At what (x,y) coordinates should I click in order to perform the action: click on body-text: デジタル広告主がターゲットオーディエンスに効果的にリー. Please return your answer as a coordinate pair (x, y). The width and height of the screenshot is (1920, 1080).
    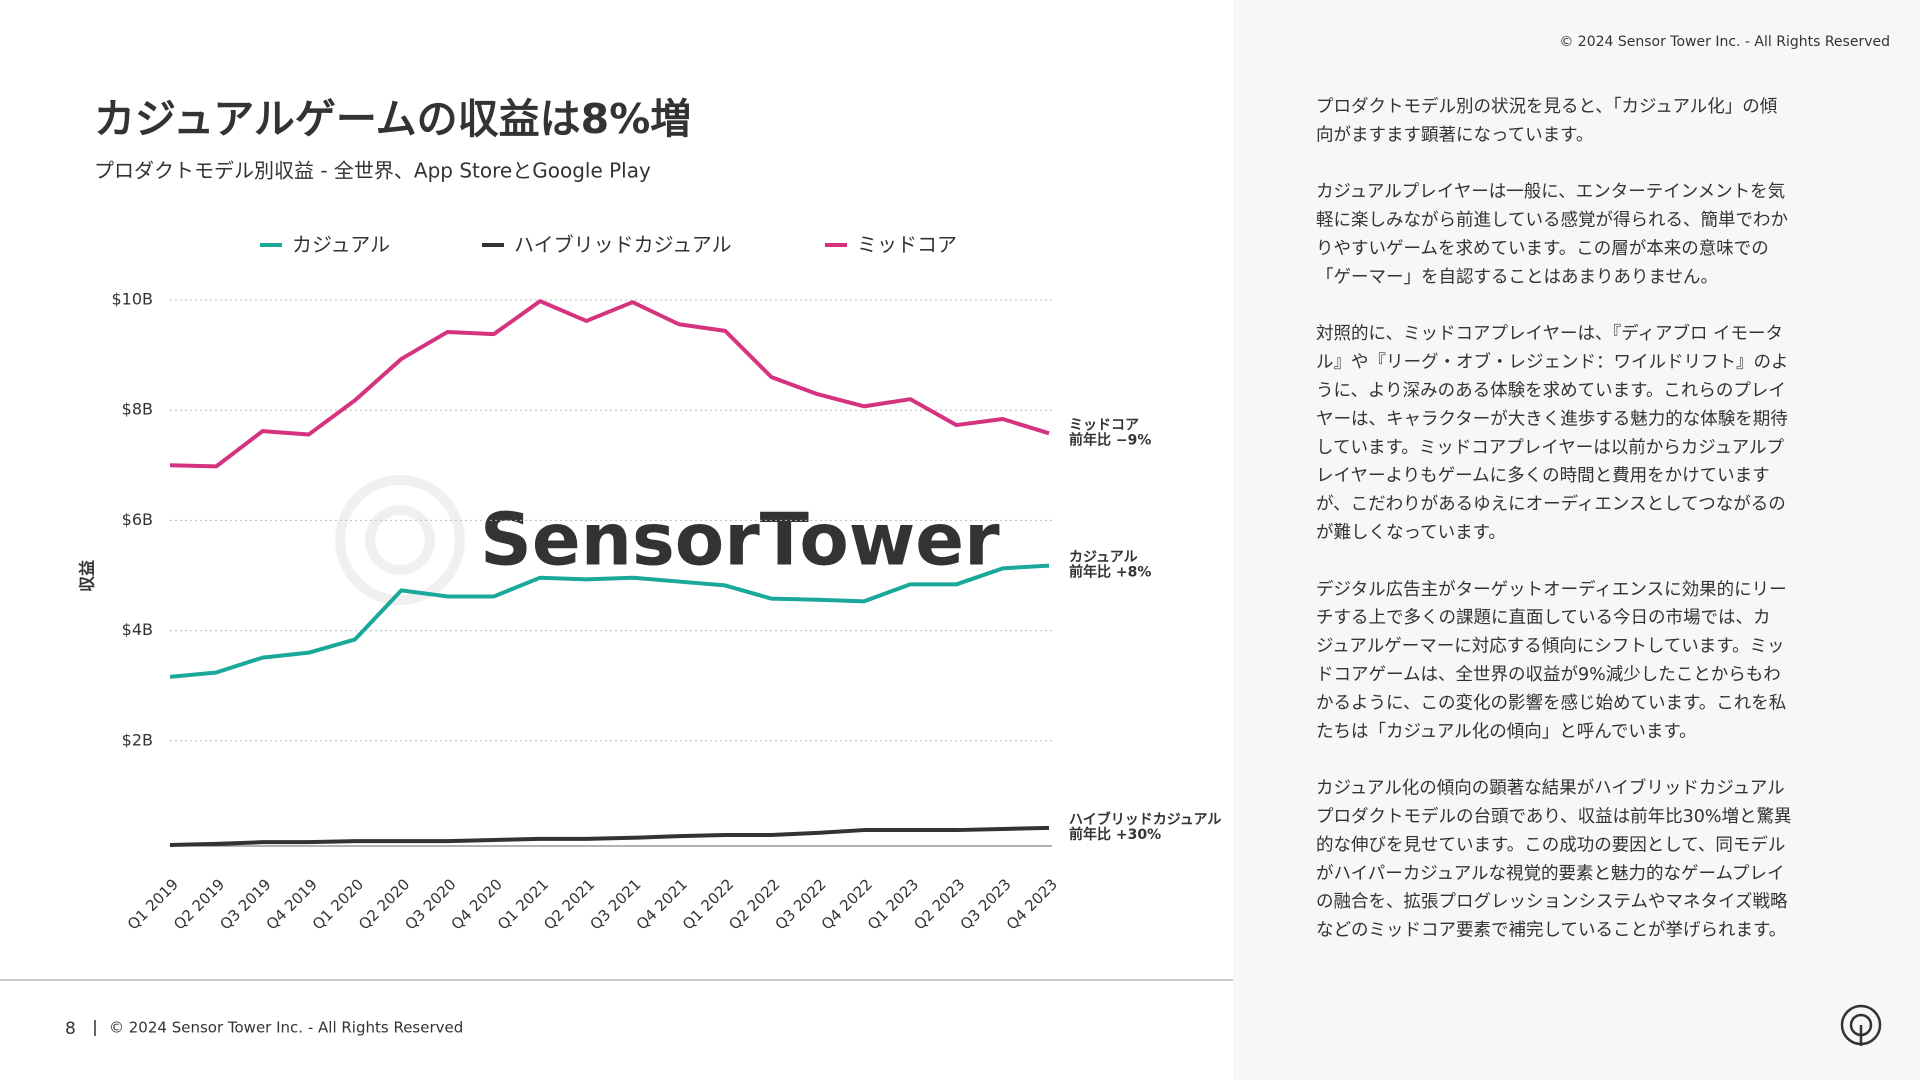
    Looking at the image, I should click on (1551, 589).